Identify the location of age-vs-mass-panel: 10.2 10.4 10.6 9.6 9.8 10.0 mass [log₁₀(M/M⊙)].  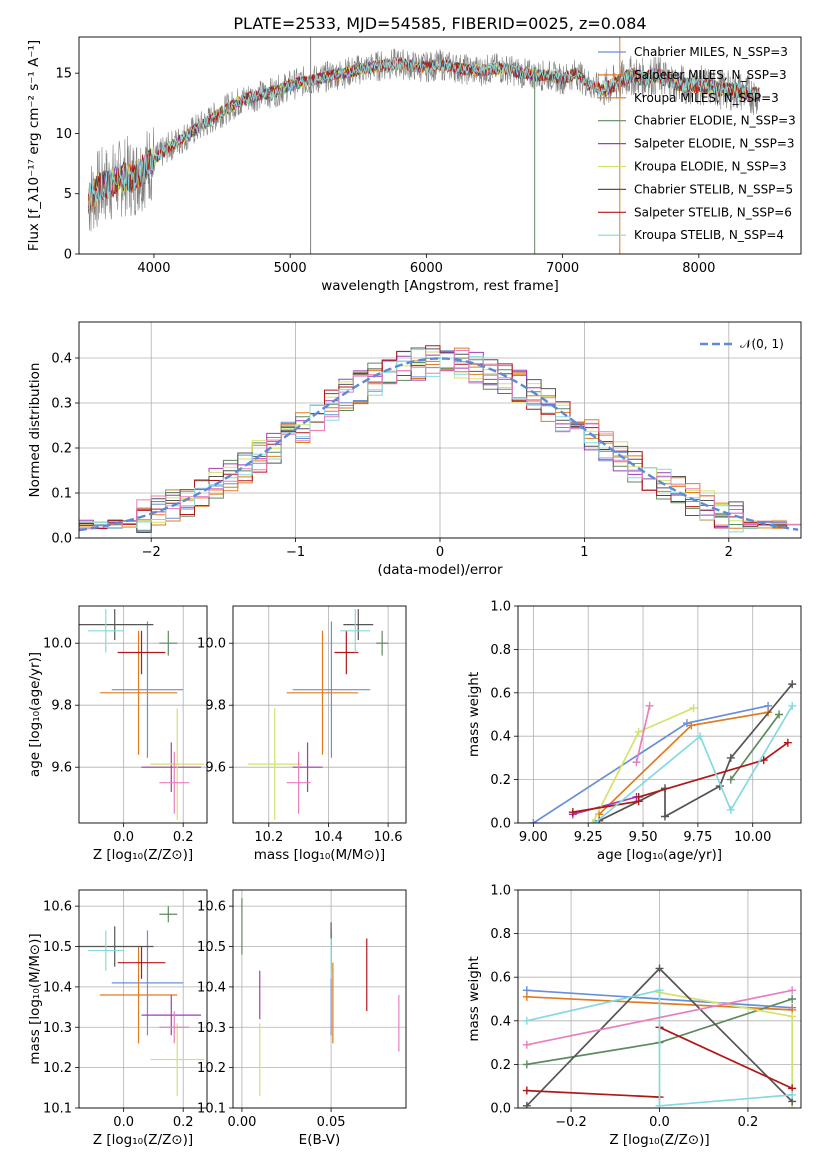
(302, 734).